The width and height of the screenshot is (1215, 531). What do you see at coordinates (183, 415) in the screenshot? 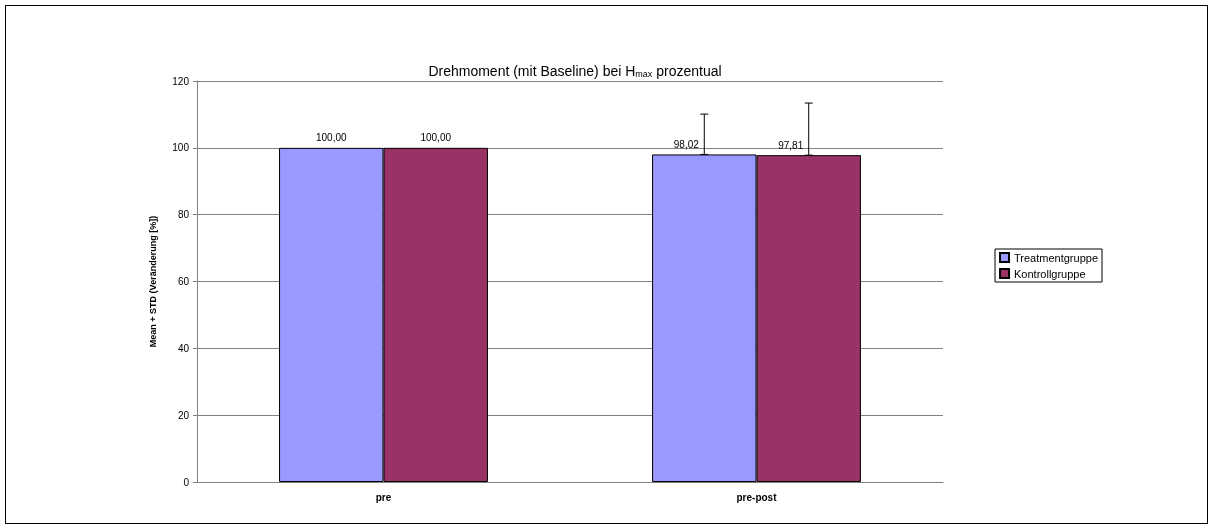
I see `y-tick-label: 20` at bounding box center [183, 415].